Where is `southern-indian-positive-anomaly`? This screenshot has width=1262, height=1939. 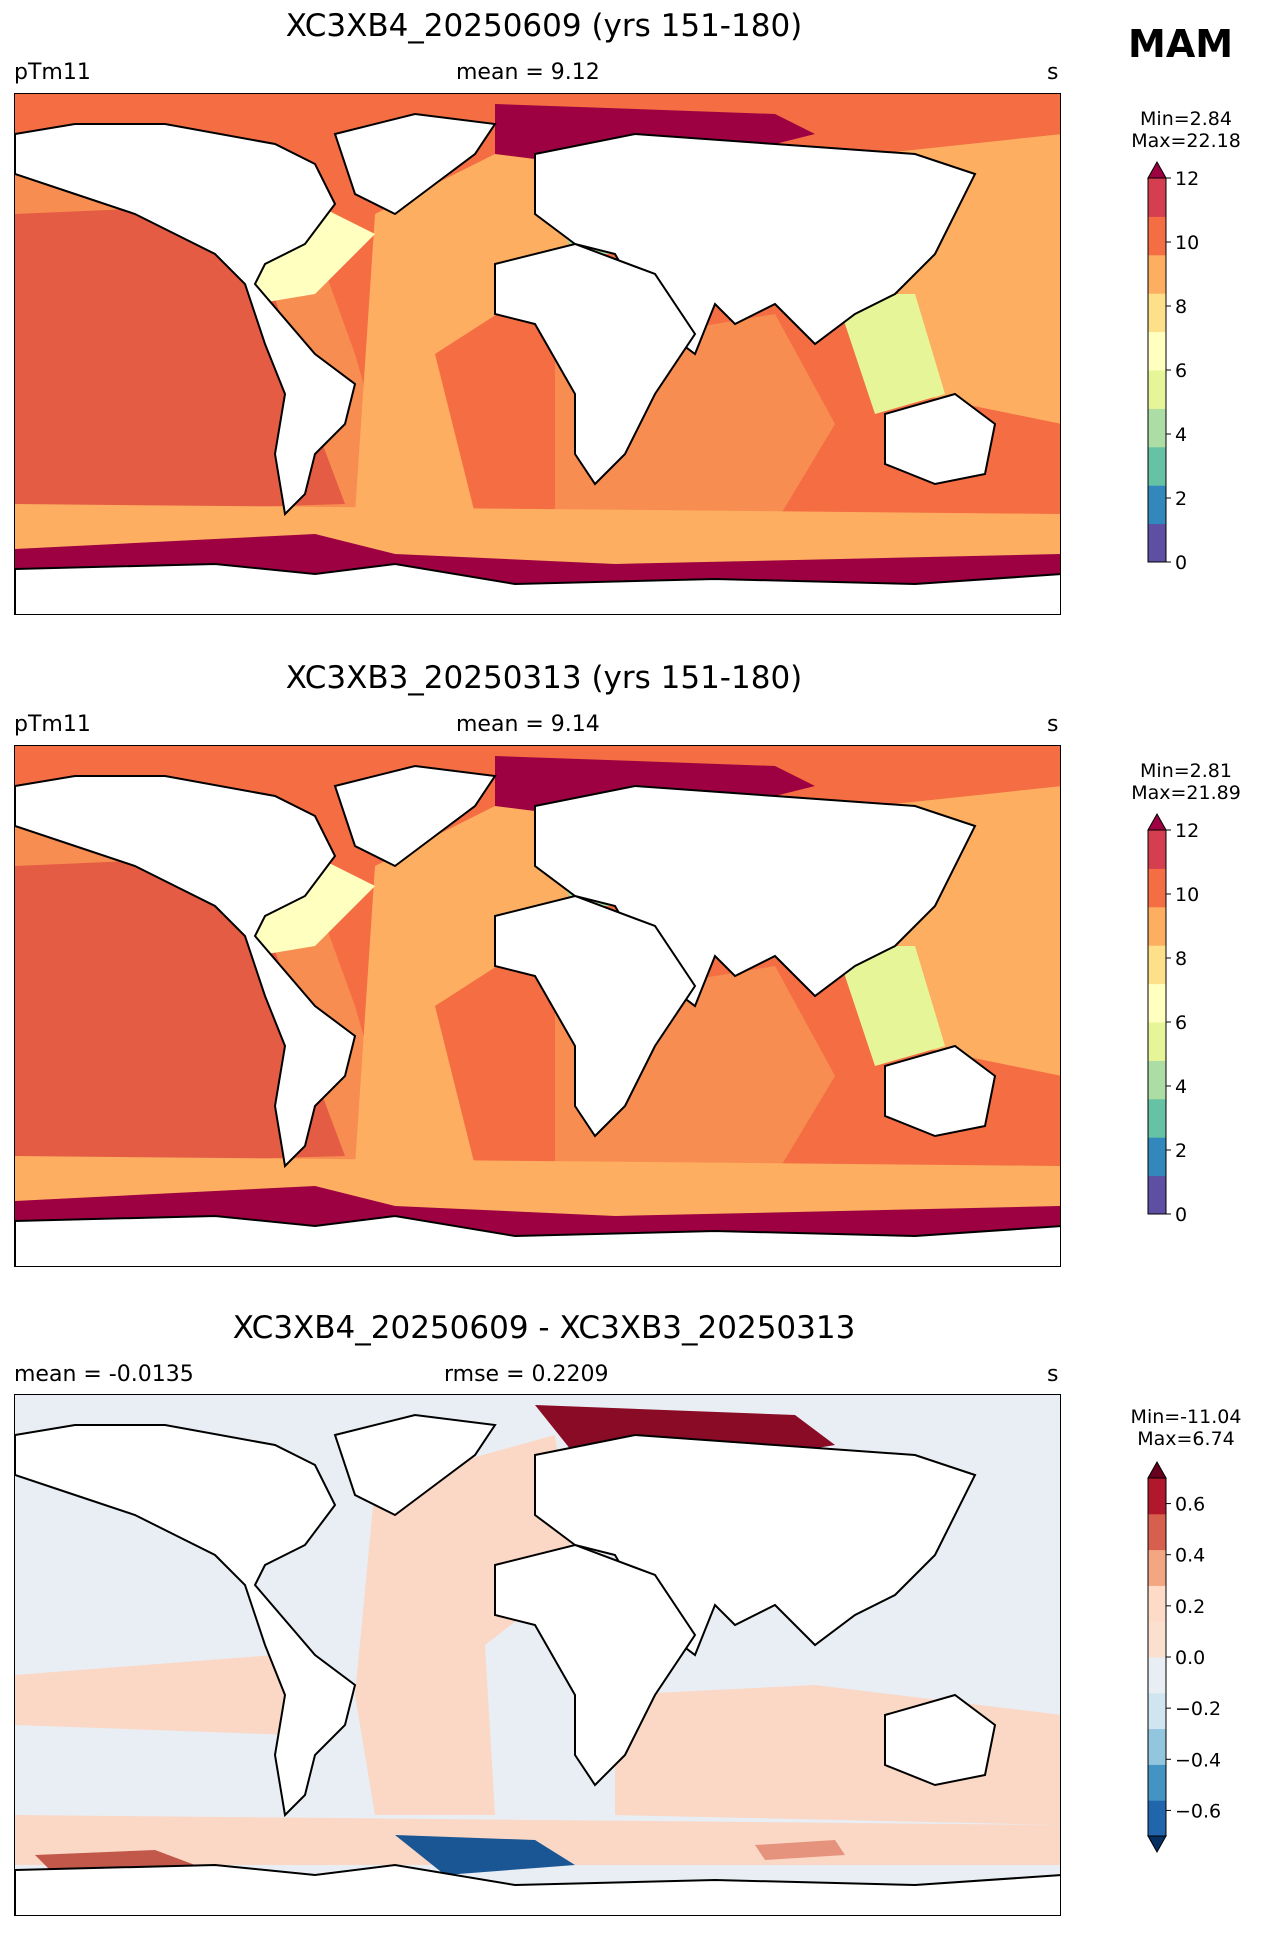 southern-indian-positive-anomaly is located at coordinates (800, 1850).